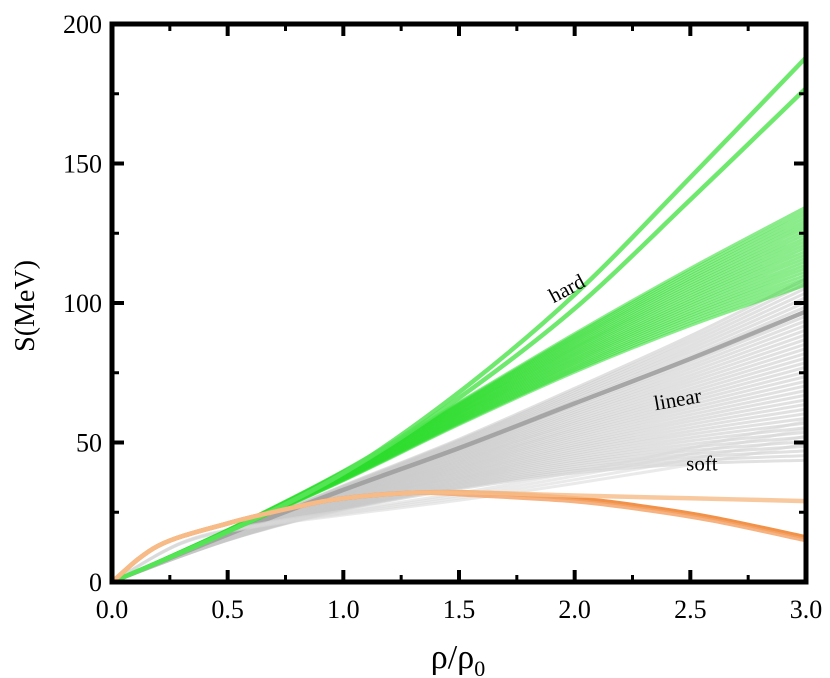 This screenshot has width=830, height=678. I want to click on annotation-soft: soft, so click(702, 463).